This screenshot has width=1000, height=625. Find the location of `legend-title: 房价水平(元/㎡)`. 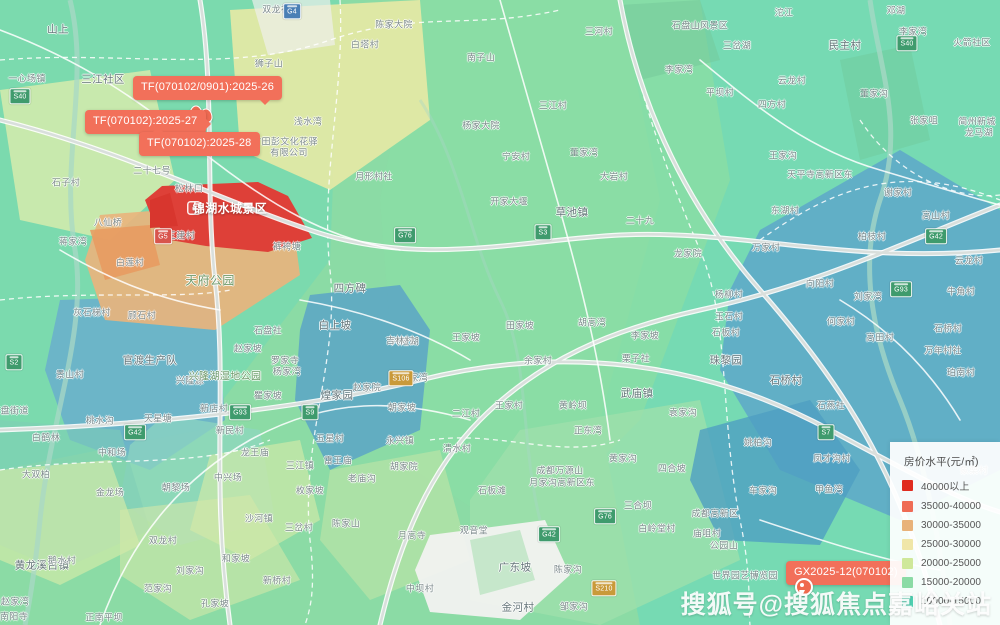

legend-title: 房价水平(元/㎡) is located at coordinates (941, 462).